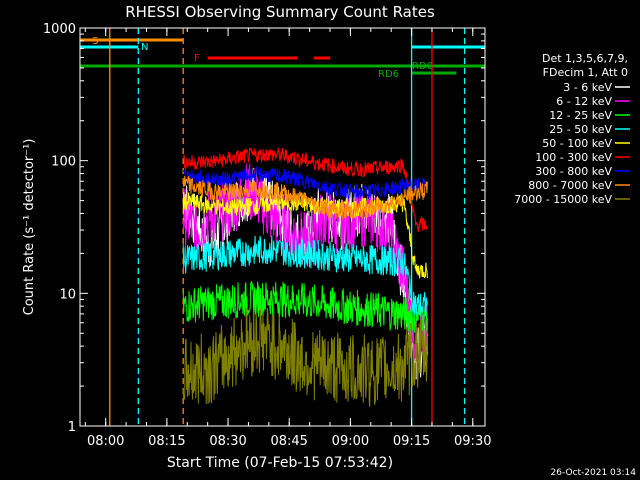  Describe the element at coordinates (288, 441) in the screenshot. I see `x-tick-label-3: 08:45` at that location.